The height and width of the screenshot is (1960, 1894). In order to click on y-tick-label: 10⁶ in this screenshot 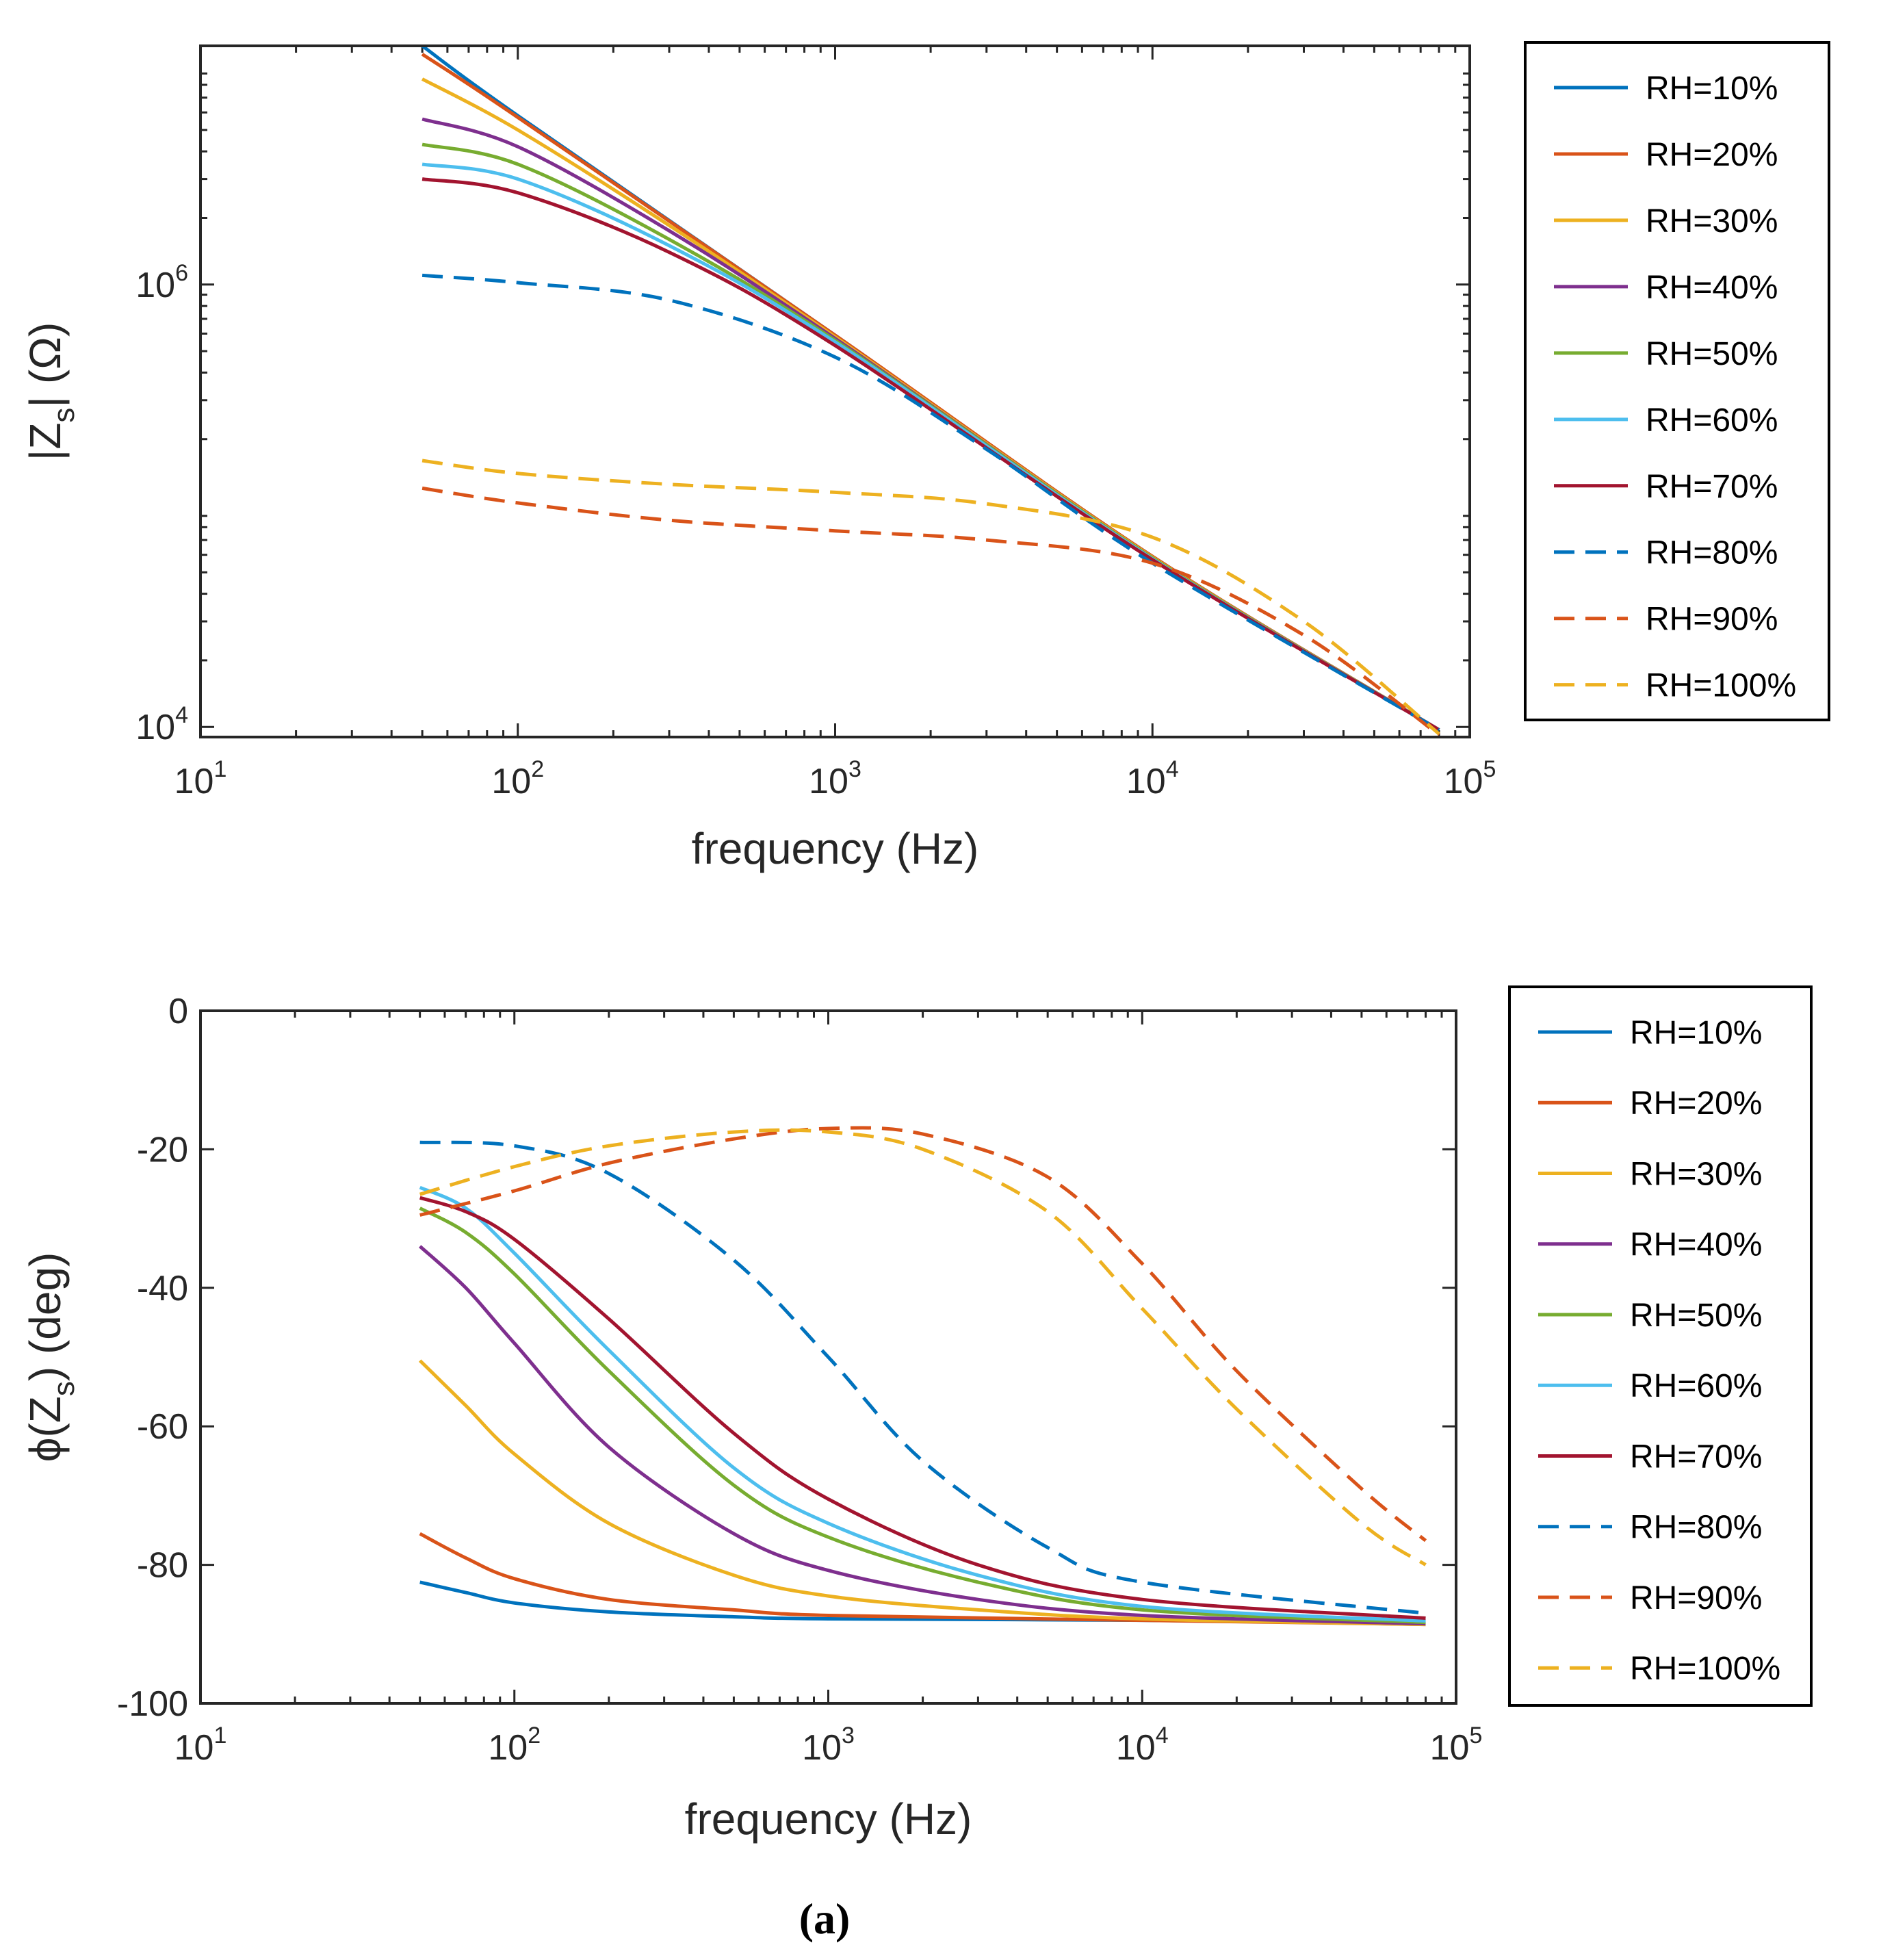, I will do `click(162, 282)`.